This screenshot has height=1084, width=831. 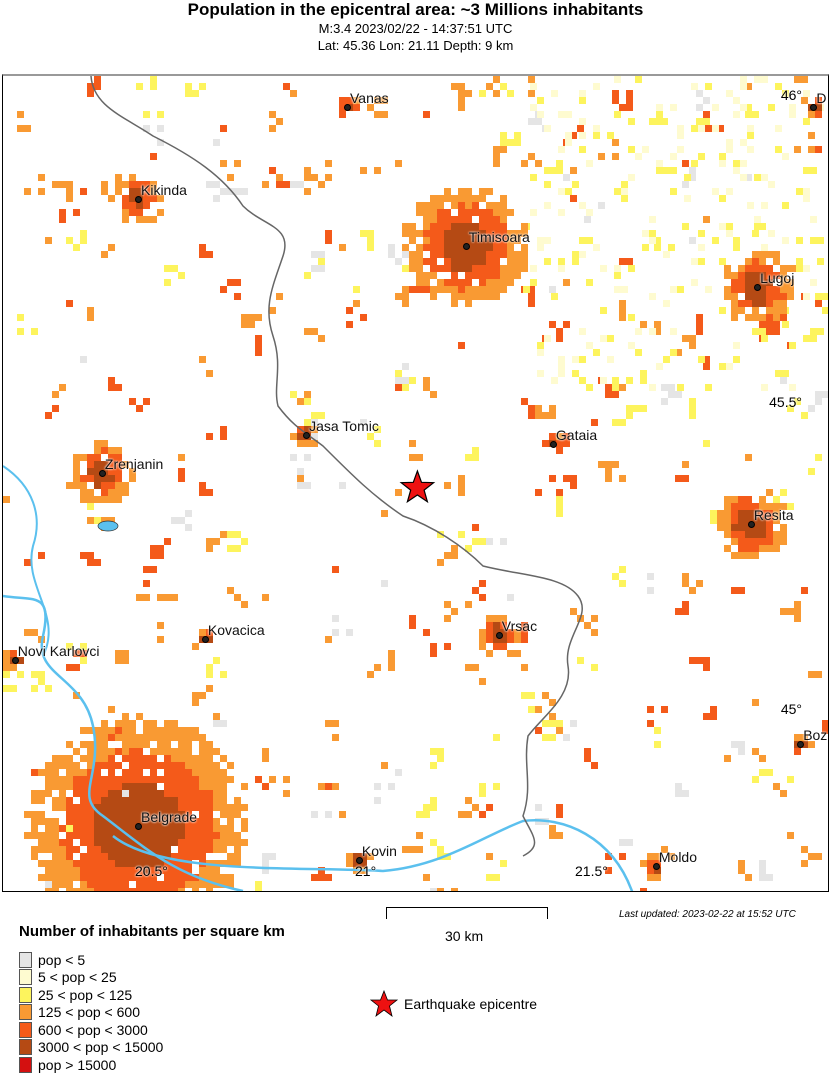 I want to click on city-marker, so click(x=138, y=200).